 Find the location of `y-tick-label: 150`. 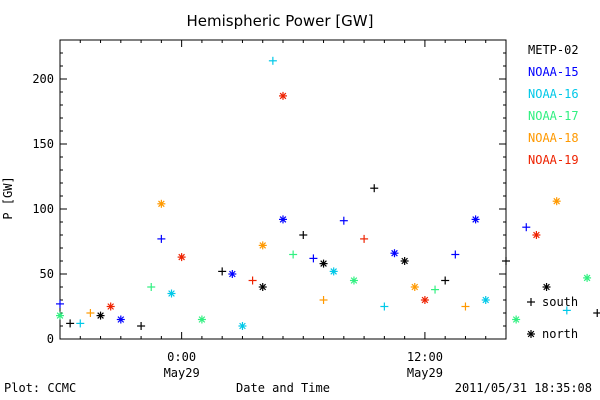

y-tick-label: 150 is located at coordinates (43, 144).